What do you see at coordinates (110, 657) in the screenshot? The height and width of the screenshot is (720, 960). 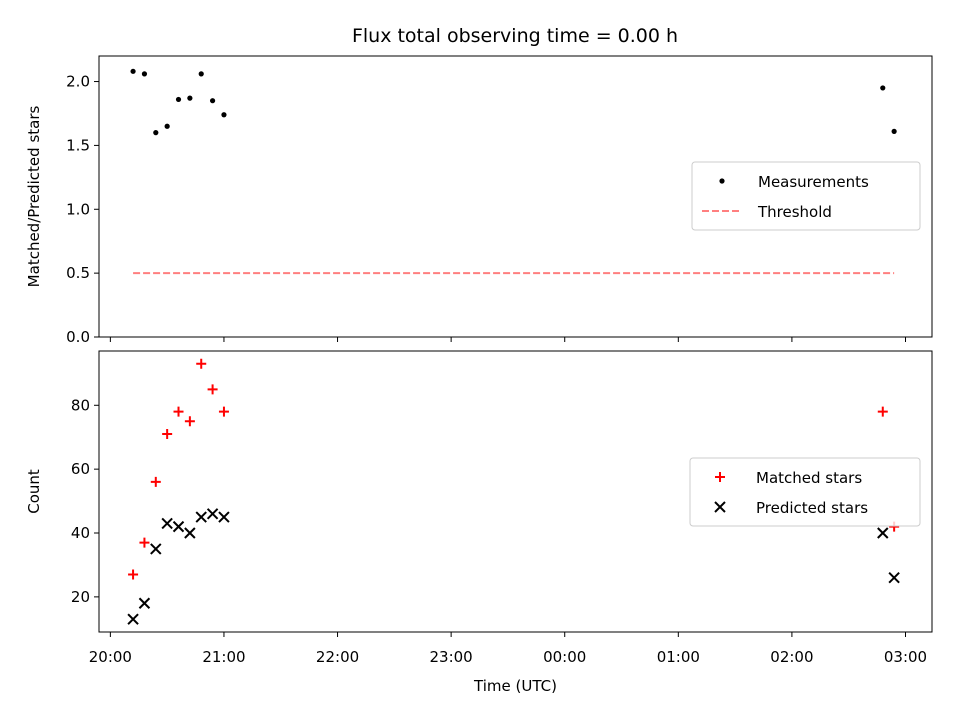 I see `x-tick-label: 20:00` at bounding box center [110, 657].